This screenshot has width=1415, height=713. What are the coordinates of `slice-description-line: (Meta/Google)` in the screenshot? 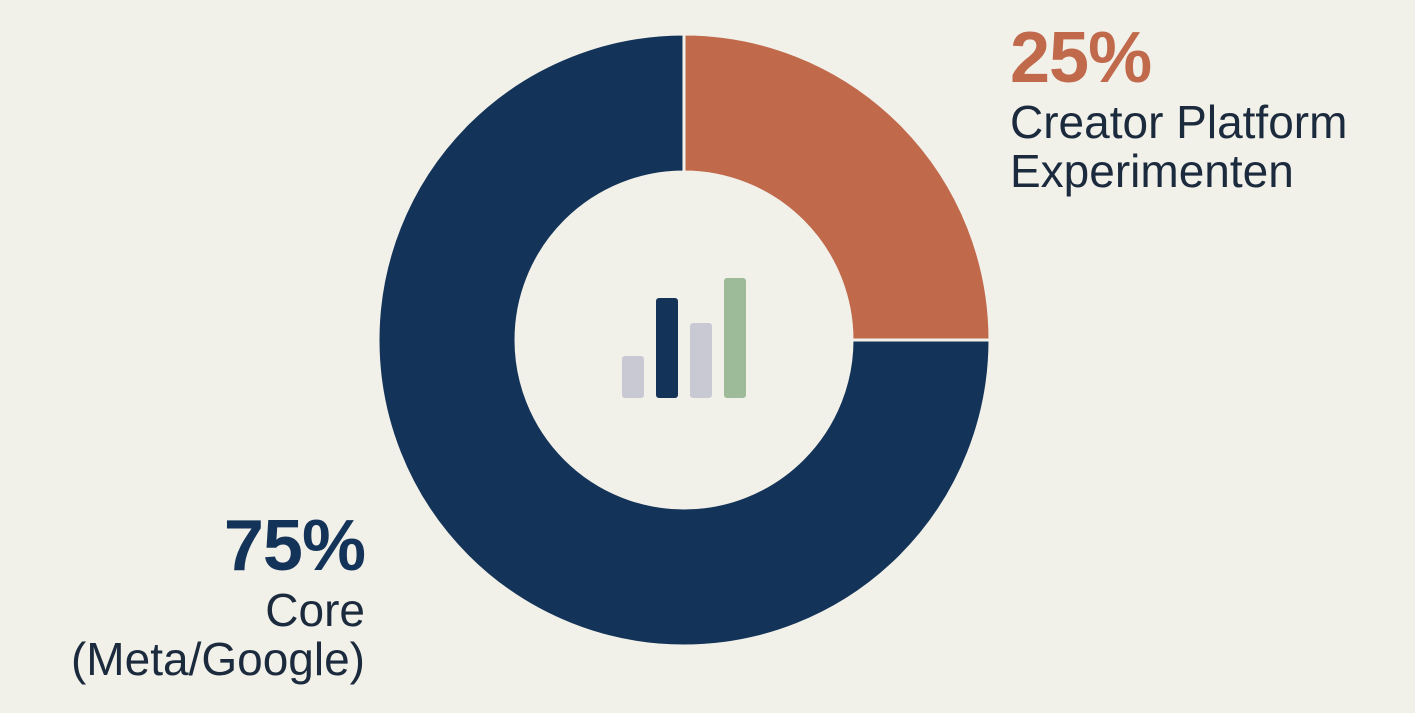 It's located at (217, 659).